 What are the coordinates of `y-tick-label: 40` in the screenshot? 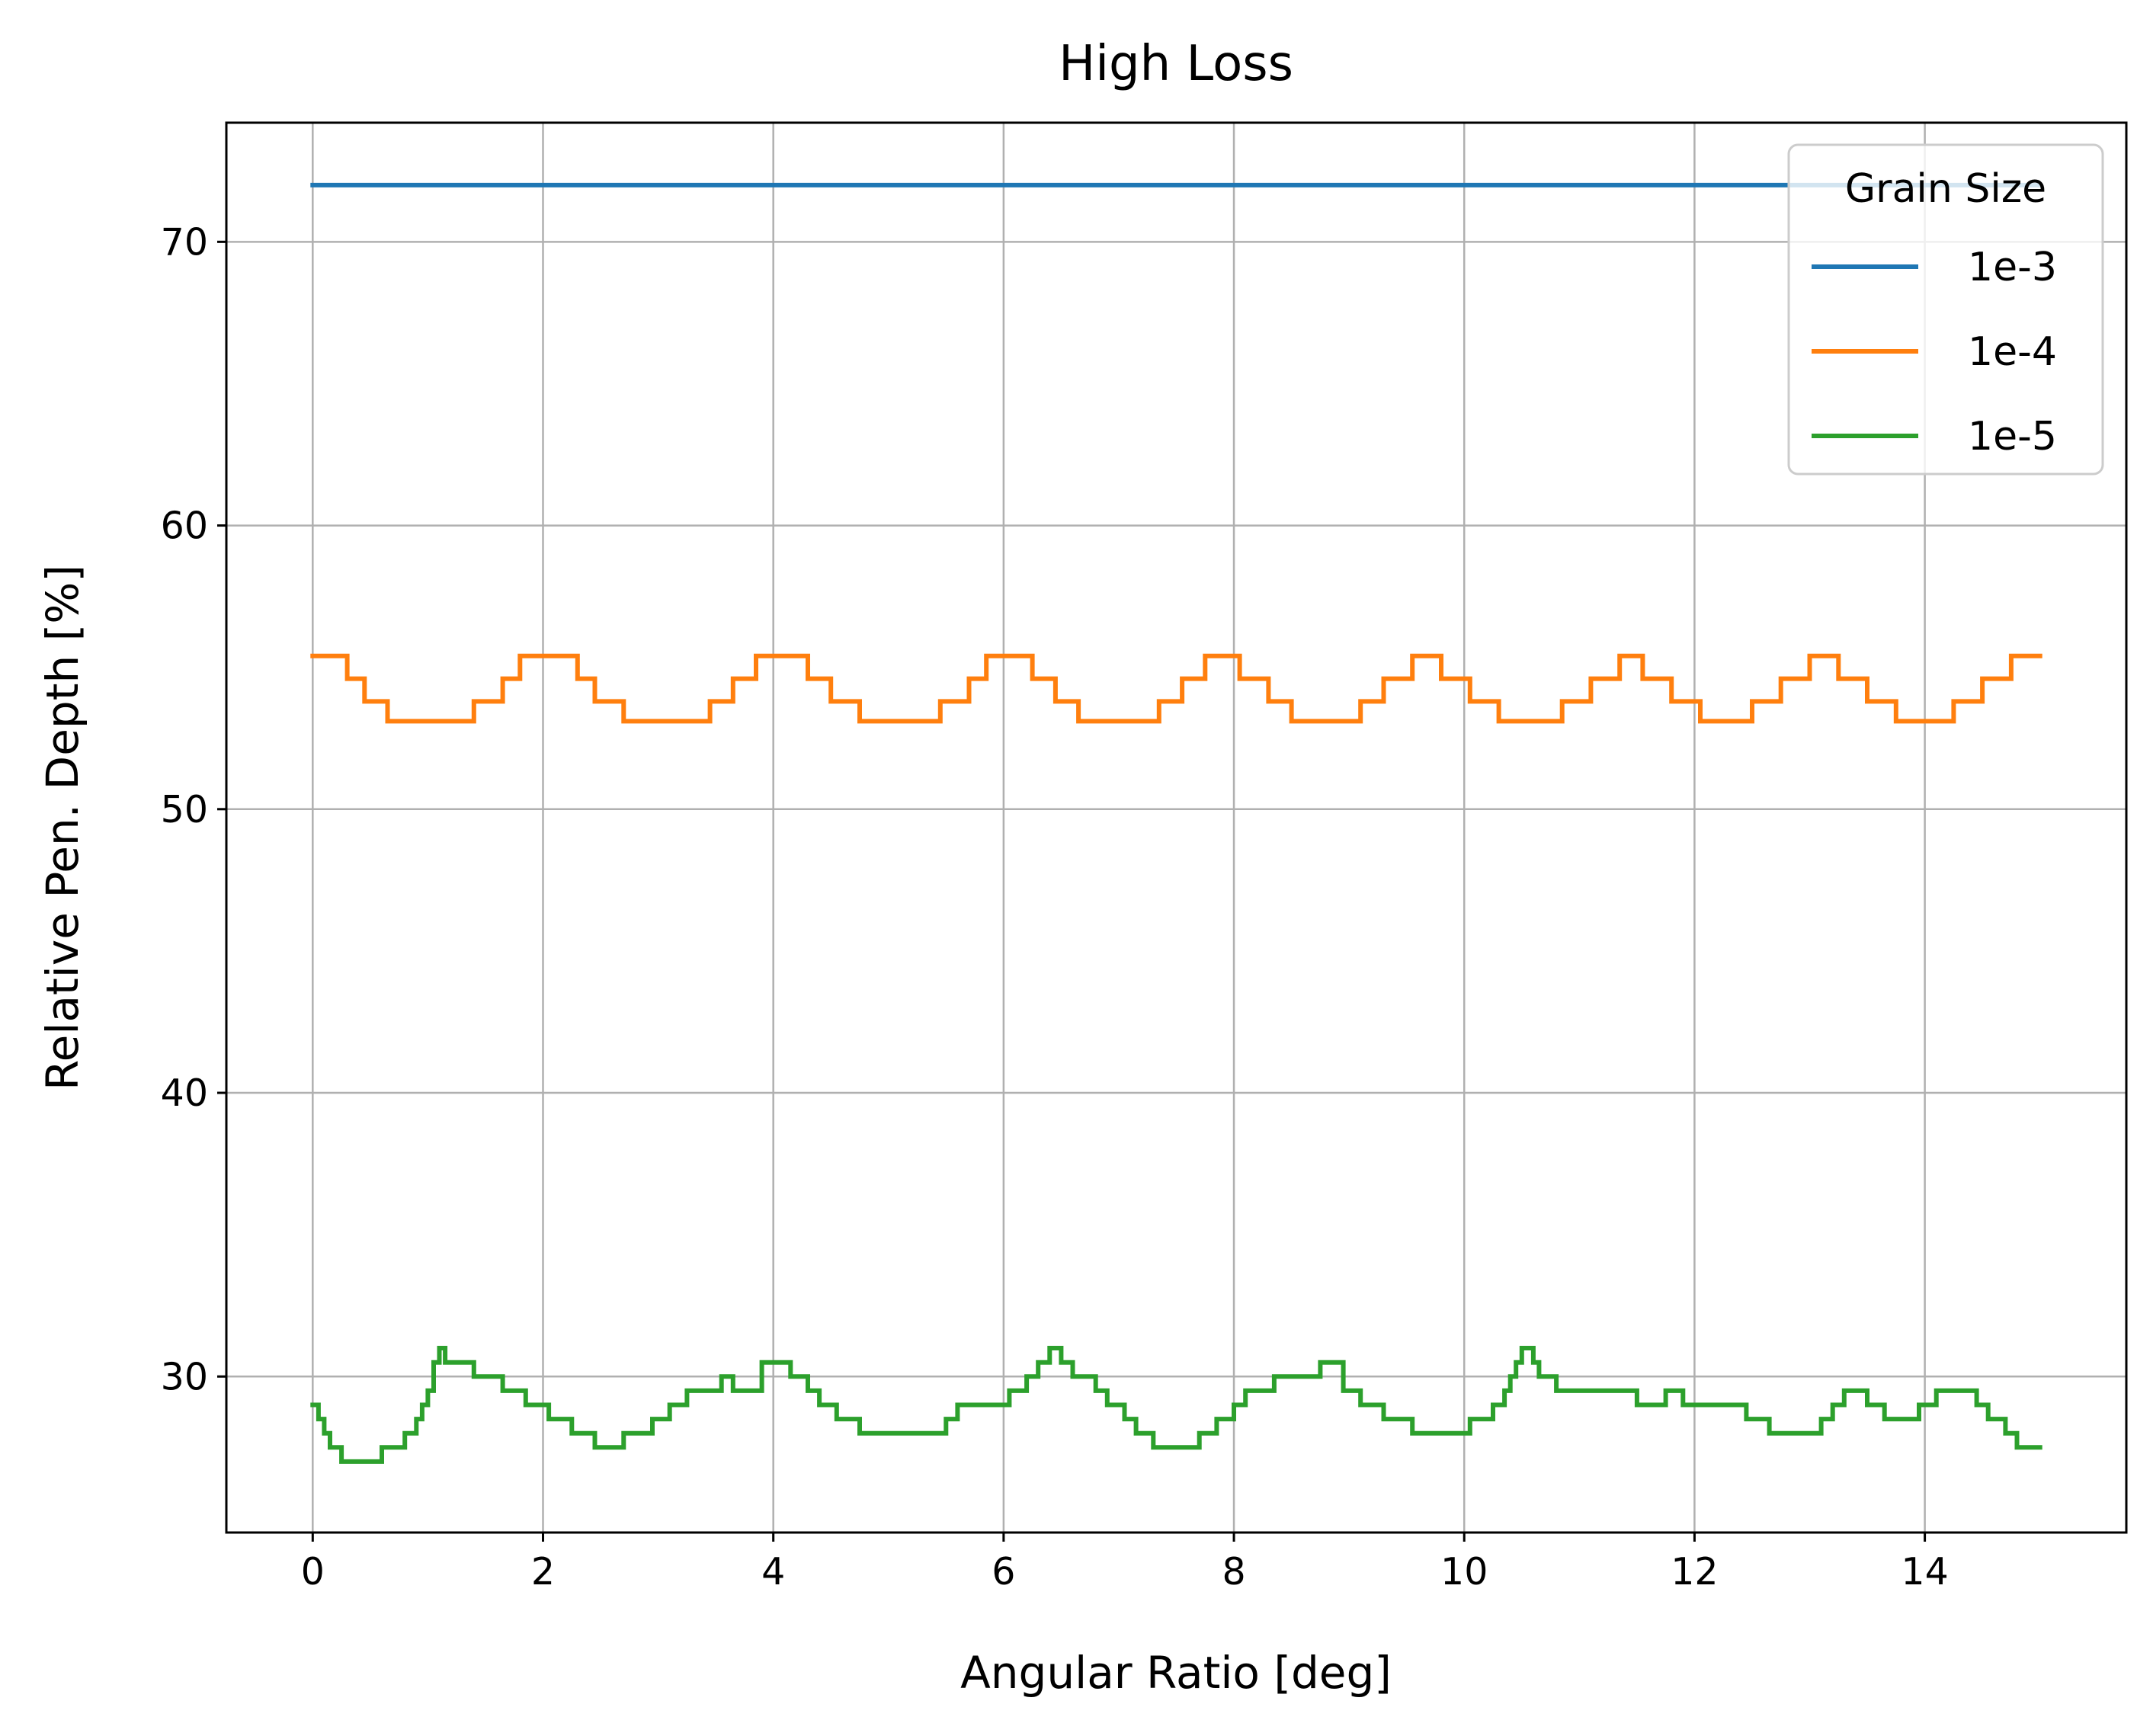 It's located at (184, 1093).